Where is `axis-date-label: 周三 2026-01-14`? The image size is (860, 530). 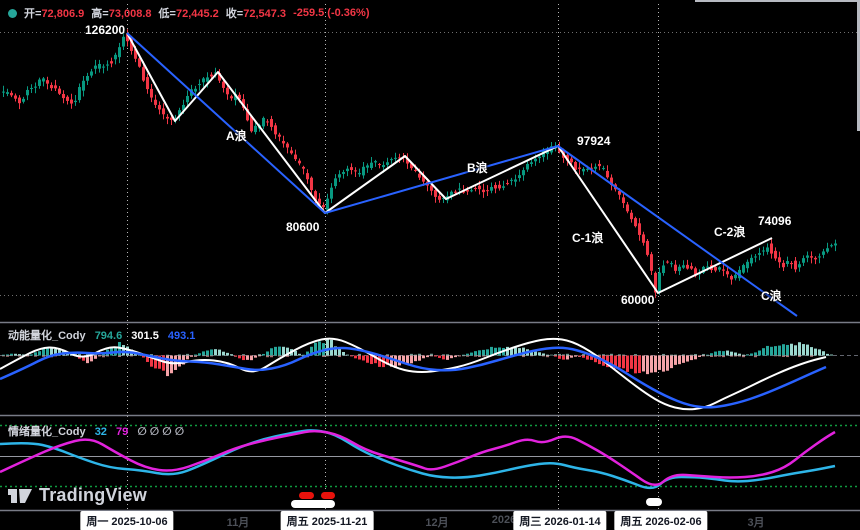
axis-date-label: 周三 2026-01-14 is located at coordinates (560, 520).